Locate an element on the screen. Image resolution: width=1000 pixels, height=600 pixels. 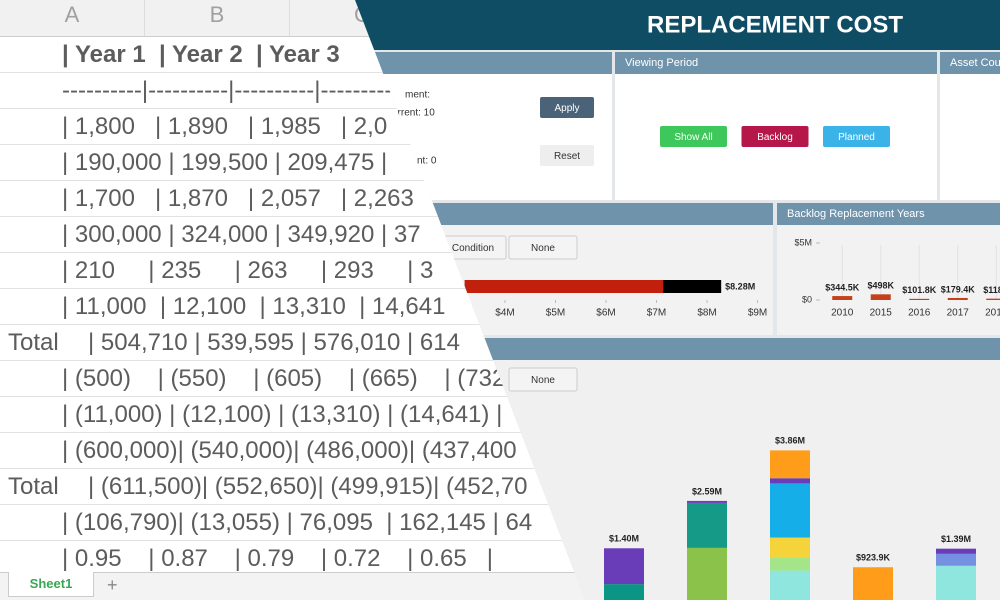
button-label: Planned is located at coordinates (856, 137).